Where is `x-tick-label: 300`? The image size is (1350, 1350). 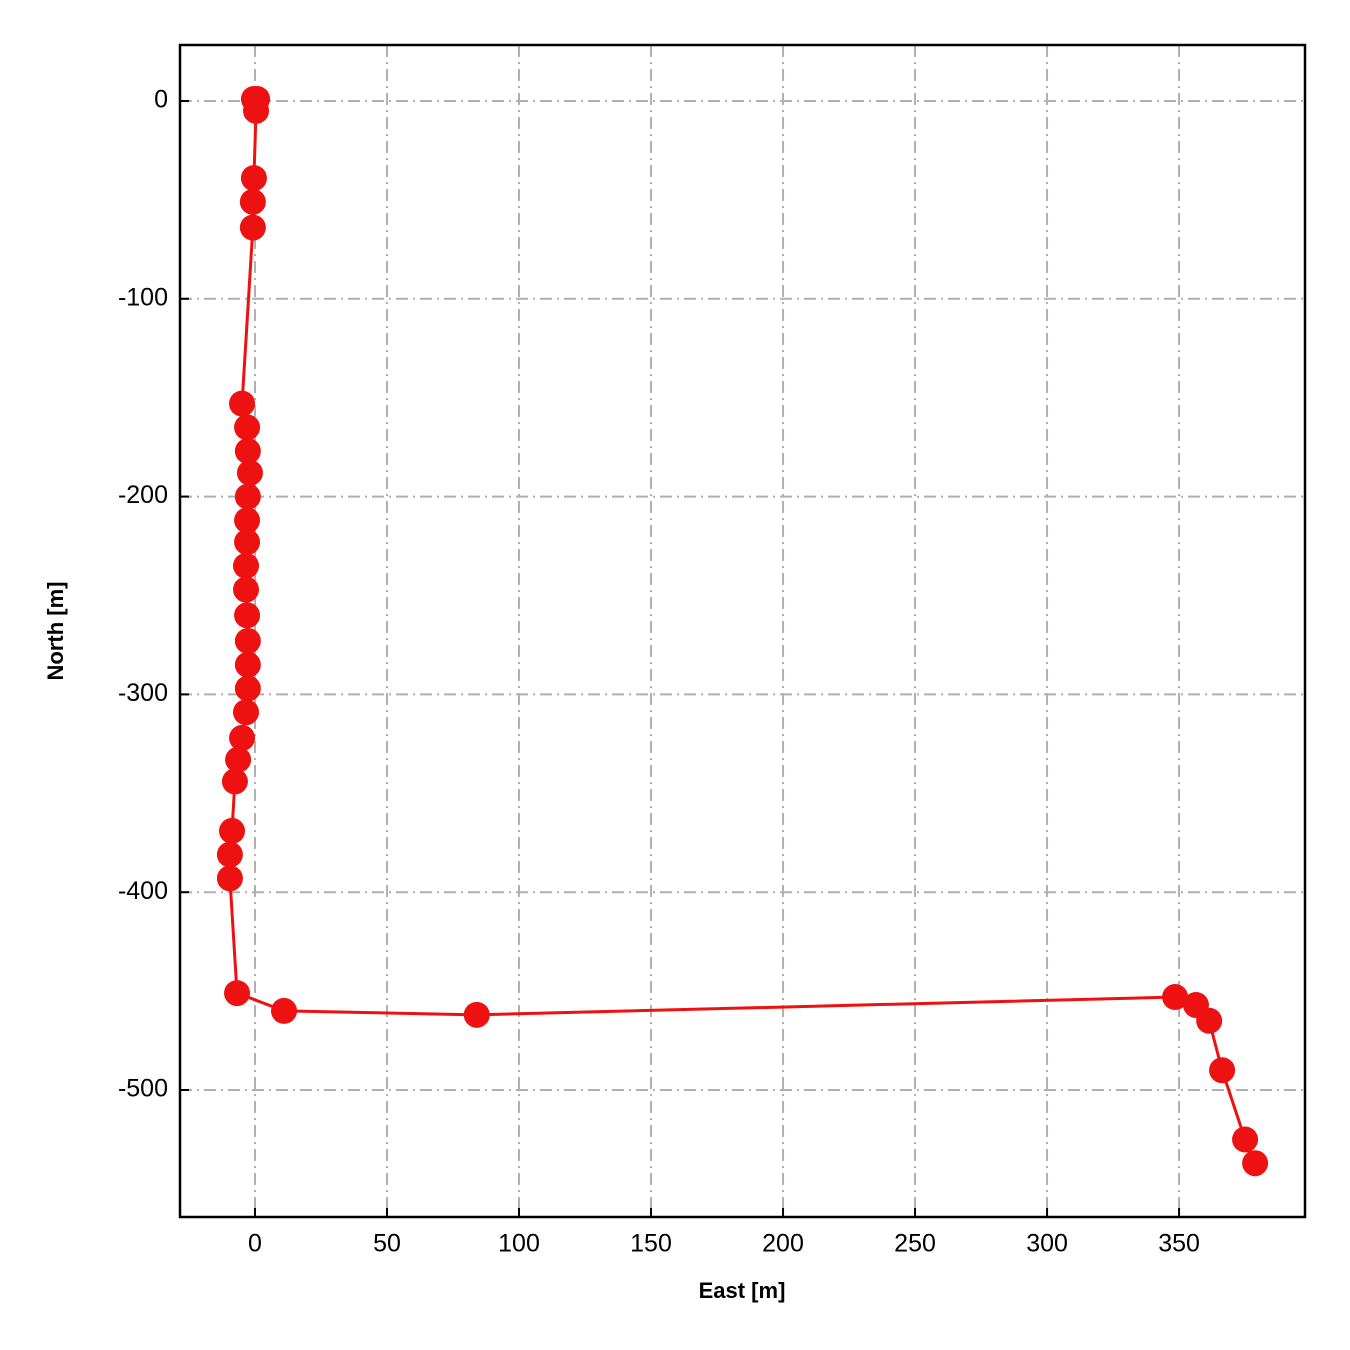 x-tick-label: 300 is located at coordinates (1047, 1244).